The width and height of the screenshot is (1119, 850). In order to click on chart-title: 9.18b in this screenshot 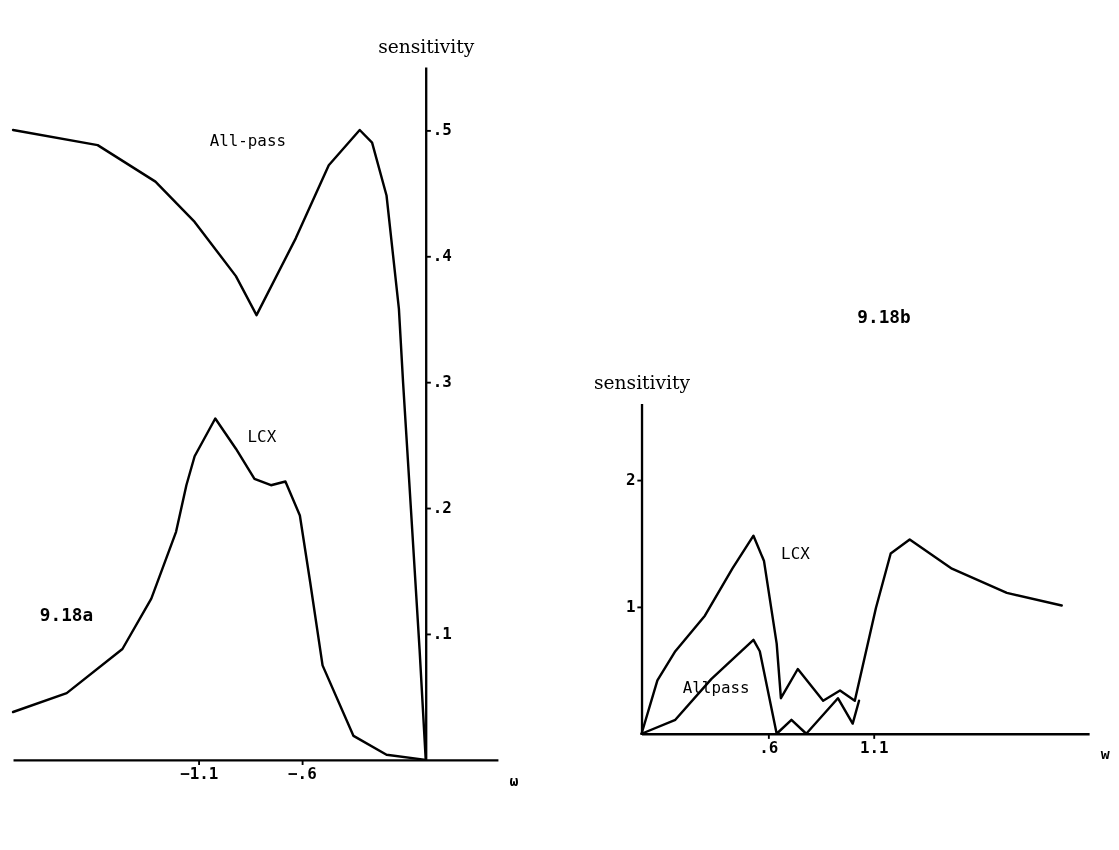, I will do `click(884, 317)`.